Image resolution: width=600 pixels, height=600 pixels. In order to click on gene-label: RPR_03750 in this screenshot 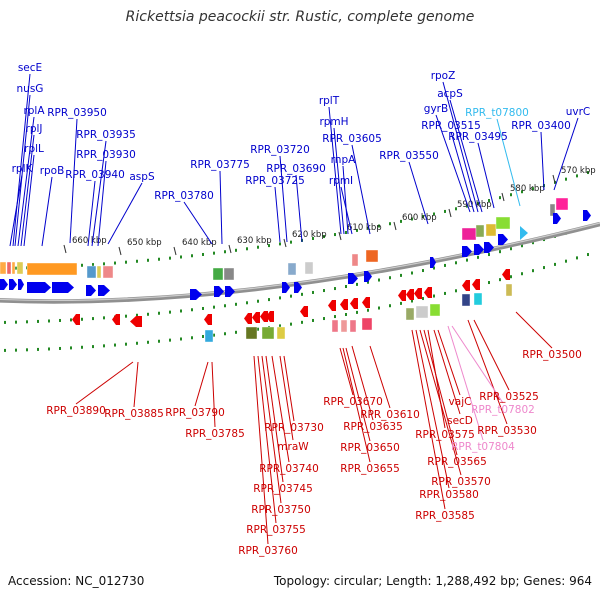, I will do `click(281, 510)`.